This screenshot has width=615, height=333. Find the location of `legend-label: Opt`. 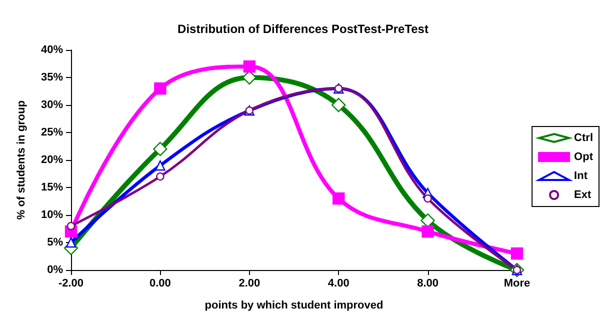

legend-label: Opt is located at coordinates (584, 157).